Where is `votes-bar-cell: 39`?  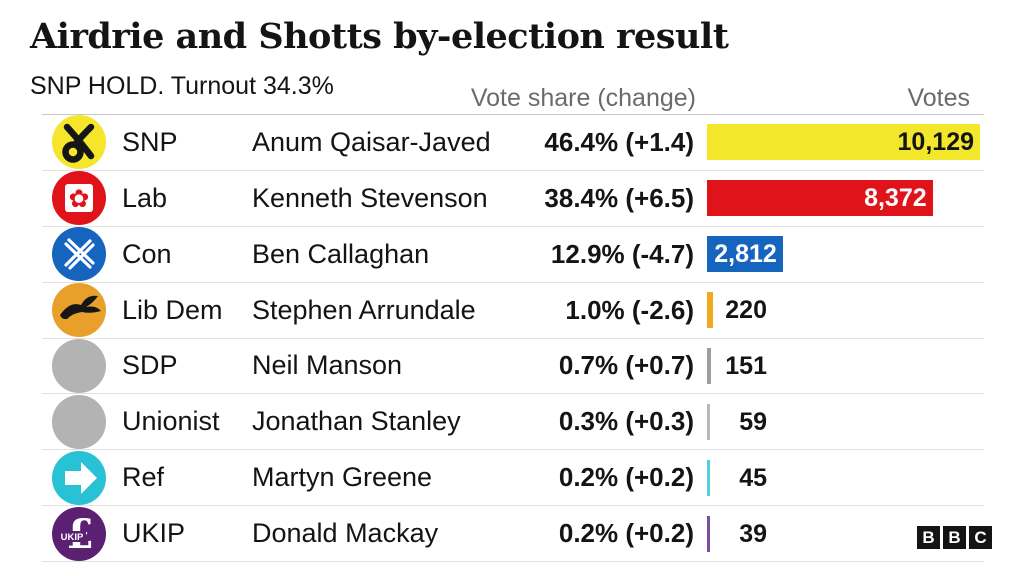 votes-bar-cell: 39 is located at coordinates (845, 533).